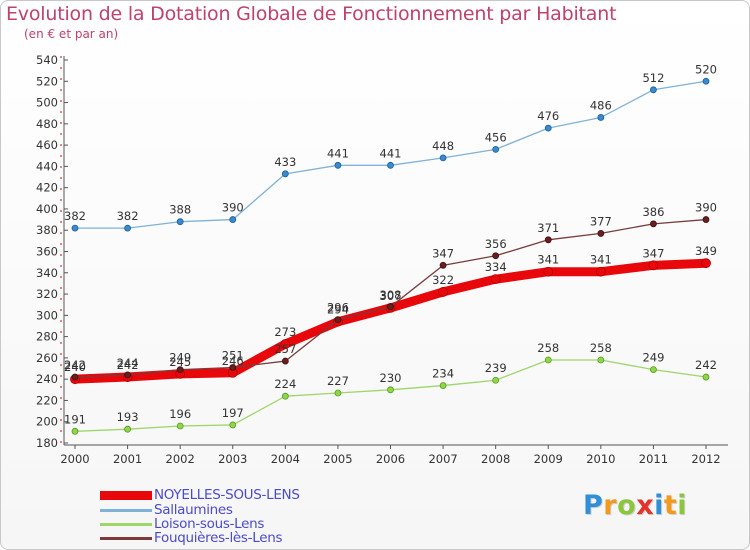  I want to click on data-label-fouquieres: 390, so click(706, 208).